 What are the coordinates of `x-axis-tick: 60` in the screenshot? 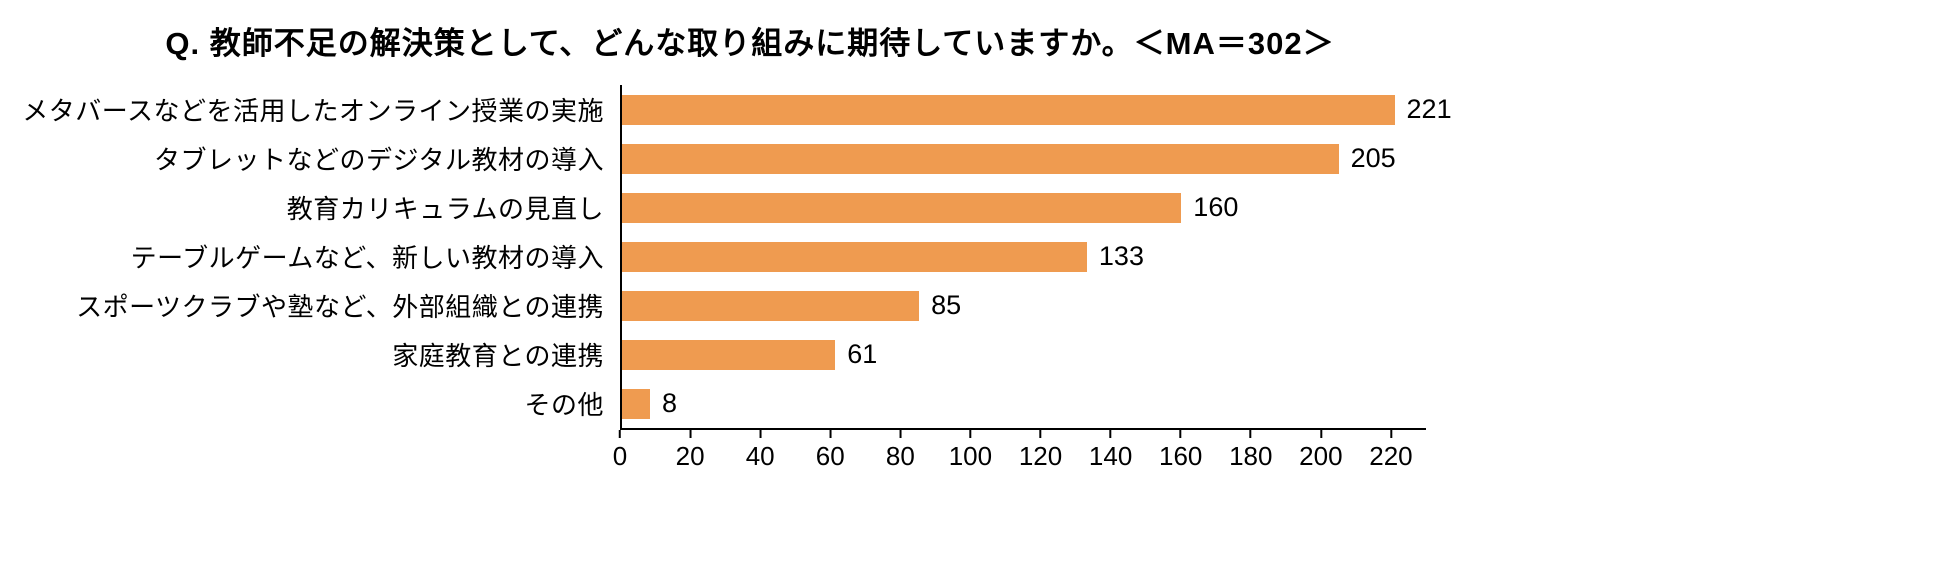 It's located at (830, 451).